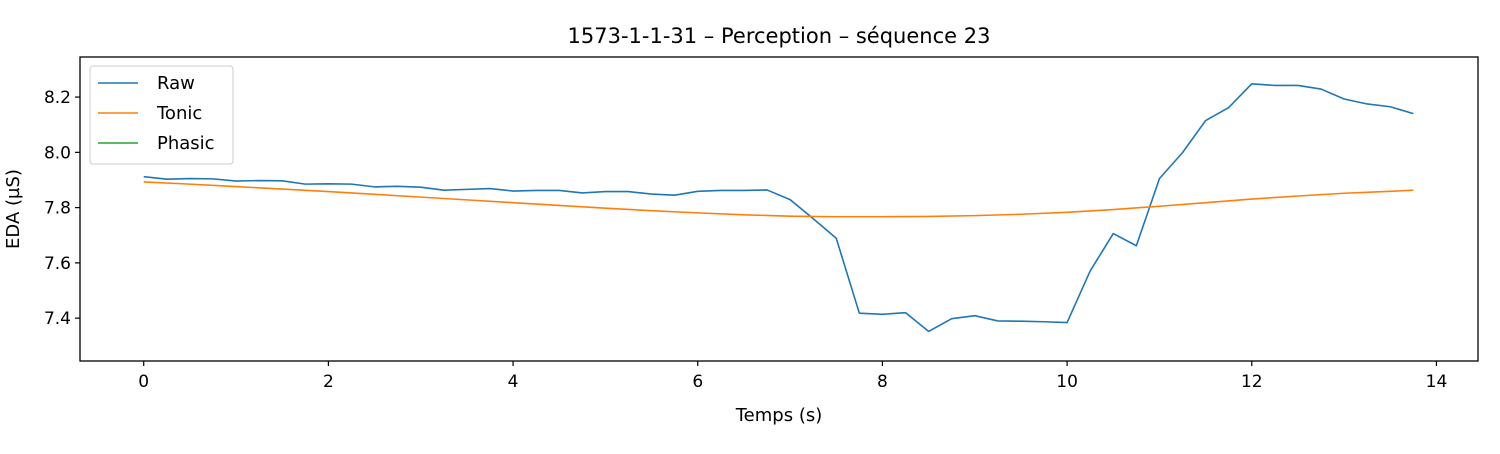 Image resolution: width=1500 pixels, height=454 pixels. What do you see at coordinates (328, 382) in the screenshot?
I see `x-tick-label: 2` at bounding box center [328, 382].